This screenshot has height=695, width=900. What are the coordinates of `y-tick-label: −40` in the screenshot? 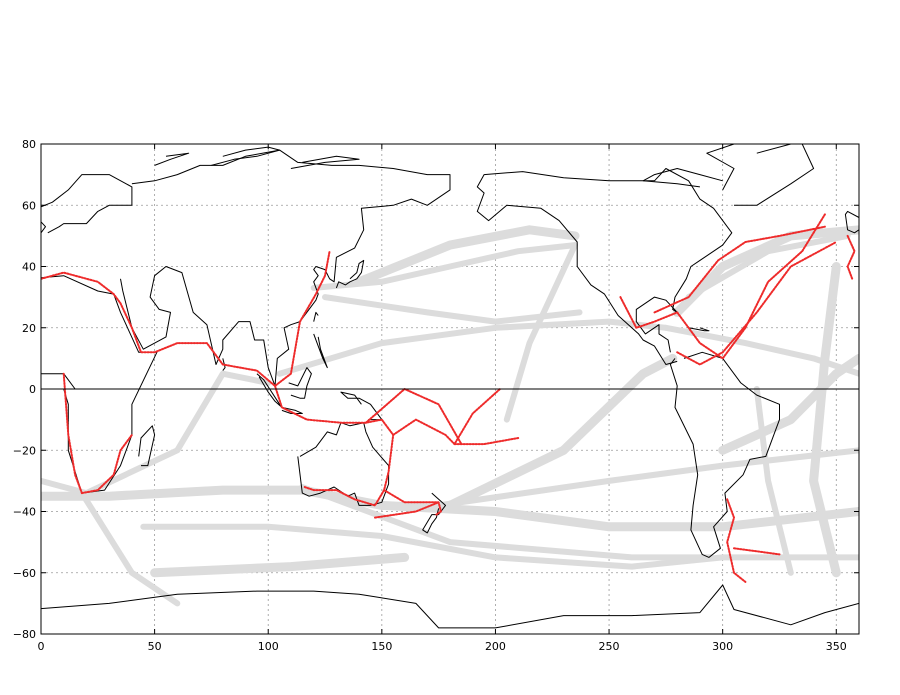 It's located at (24, 512).